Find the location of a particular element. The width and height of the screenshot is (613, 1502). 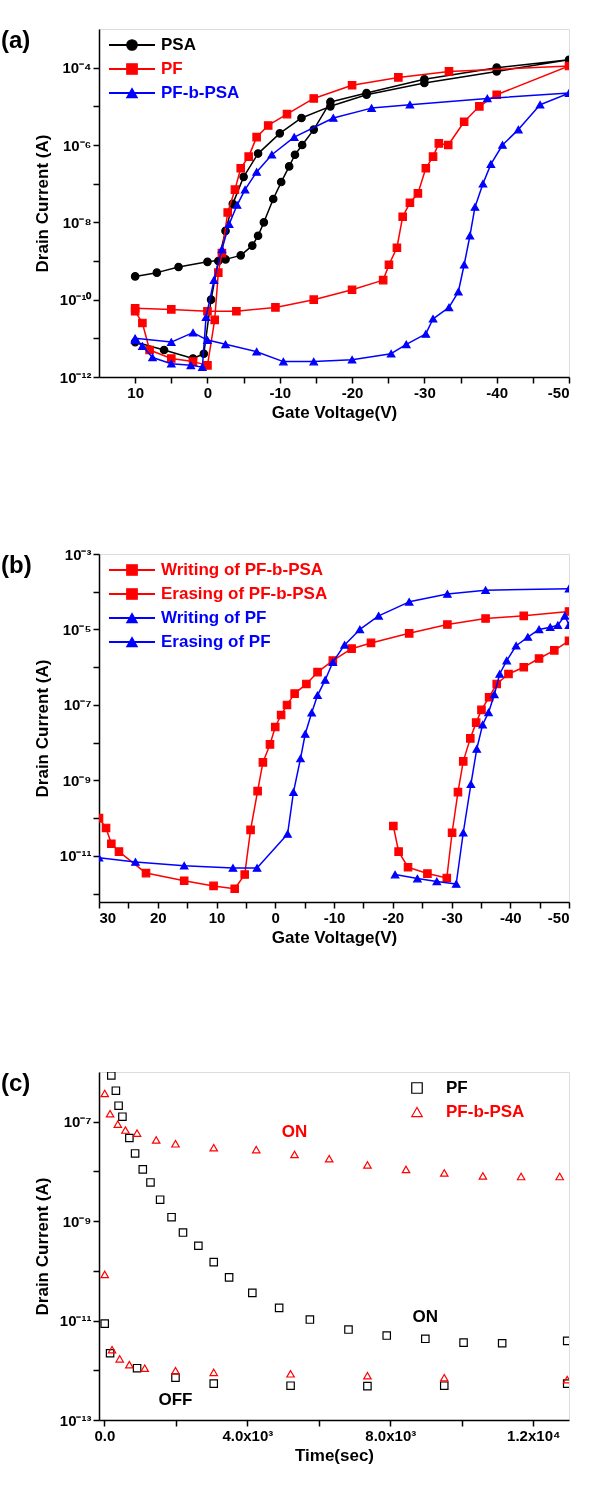

x-tick-label: 8.0x10³ is located at coordinates (391, 1435).